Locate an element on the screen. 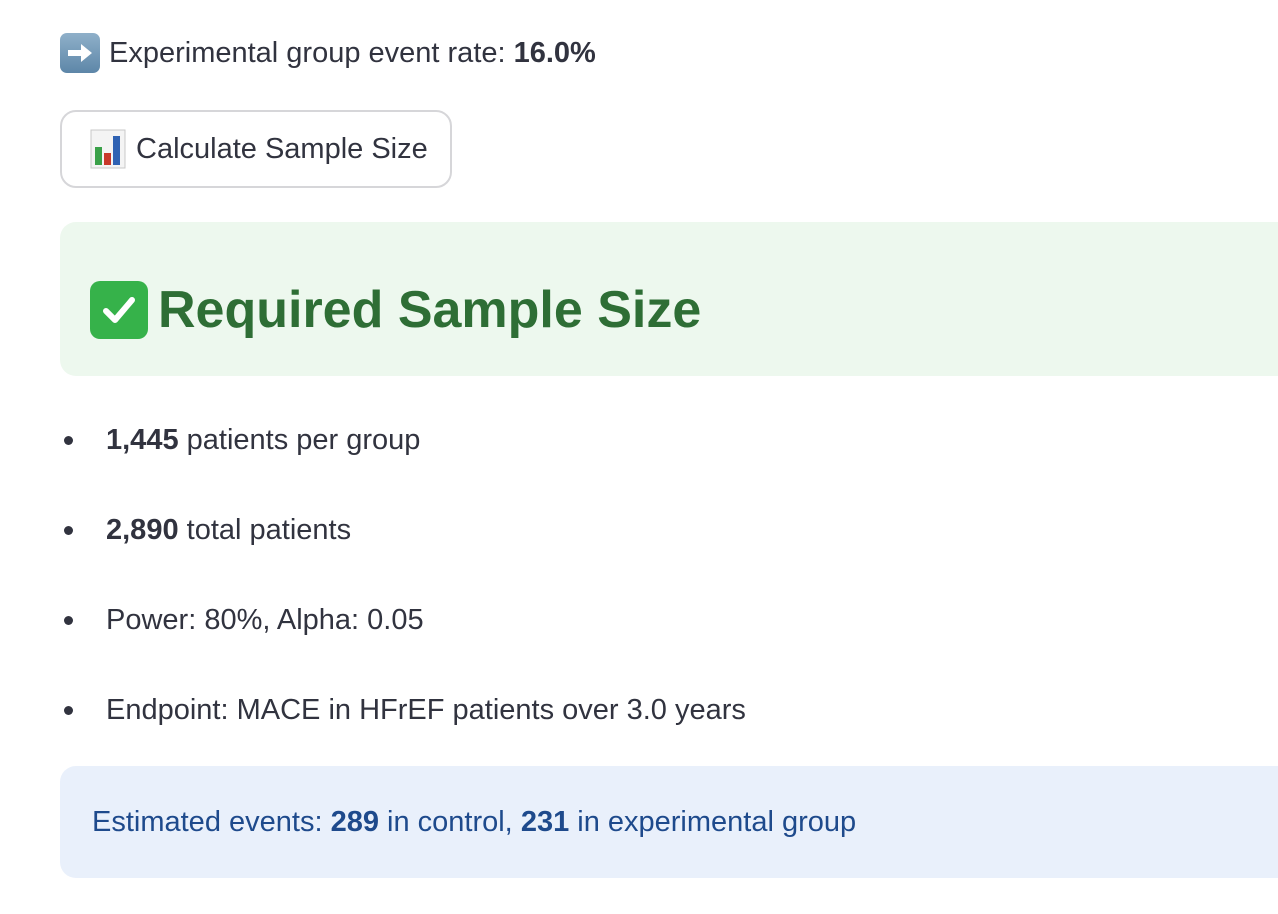  check-mark-icon is located at coordinates (119, 310).